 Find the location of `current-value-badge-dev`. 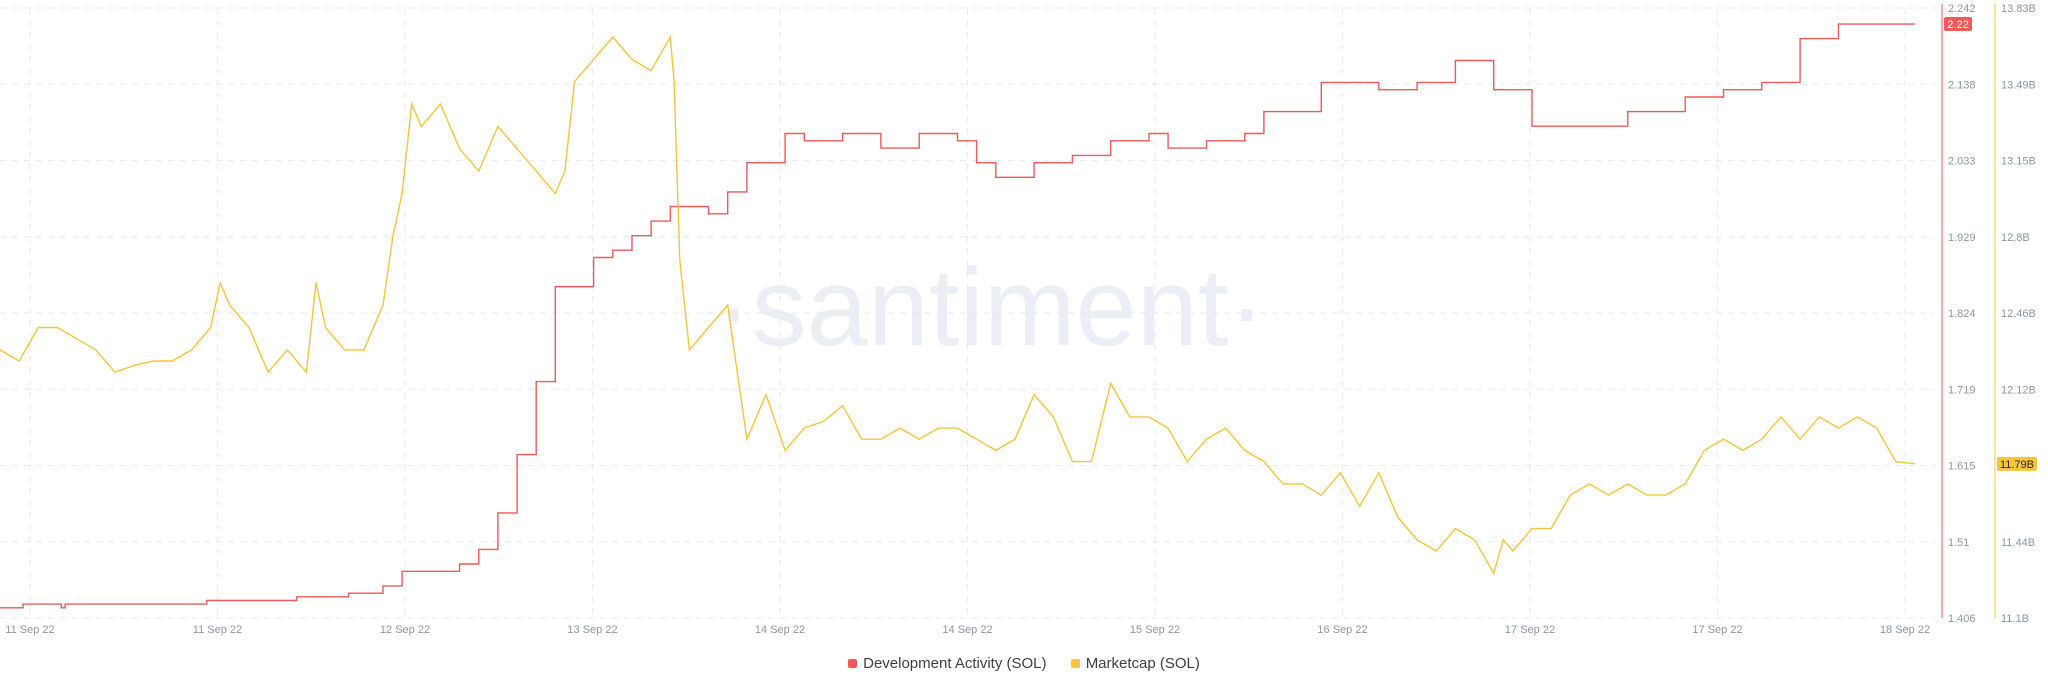

current-value-badge-dev is located at coordinates (1958, 24).